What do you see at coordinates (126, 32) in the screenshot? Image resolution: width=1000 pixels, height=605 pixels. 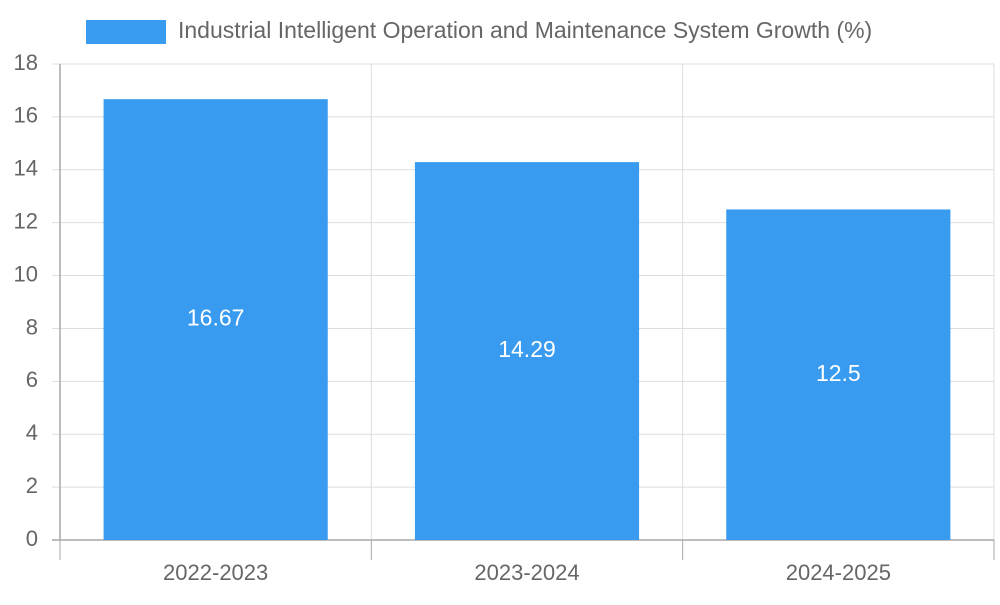 I see `legend-swatch` at bounding box center [126, 32].